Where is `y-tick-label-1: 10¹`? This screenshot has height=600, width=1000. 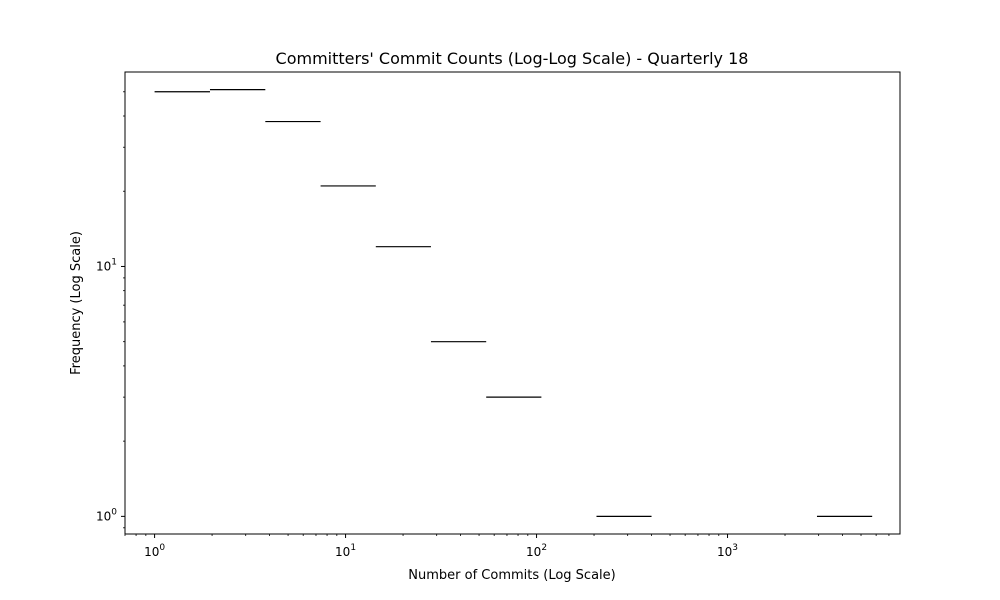 y-tick-label-1: 10¹ is located at coordinates (106, 265).